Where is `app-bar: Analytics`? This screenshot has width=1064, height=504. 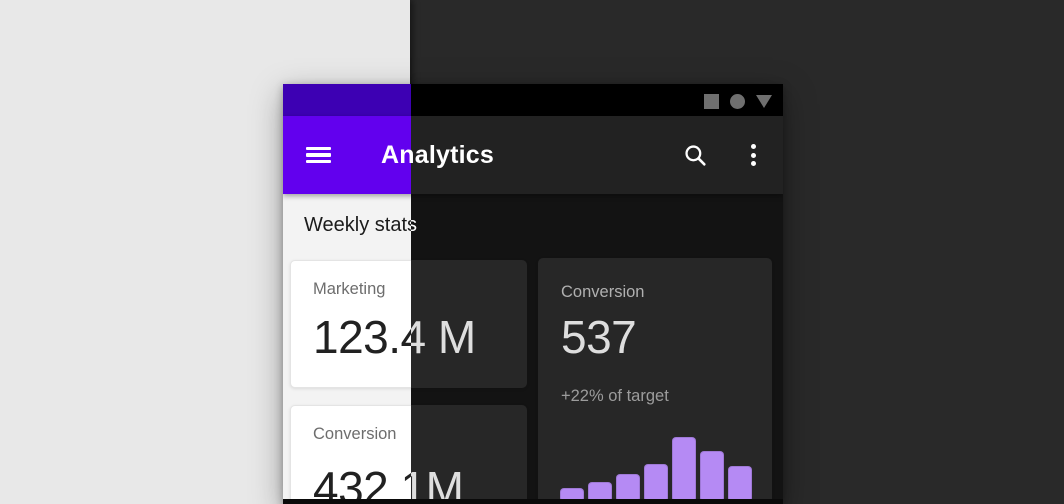
app-bar: Analytics is located at coordinates (347, 155).